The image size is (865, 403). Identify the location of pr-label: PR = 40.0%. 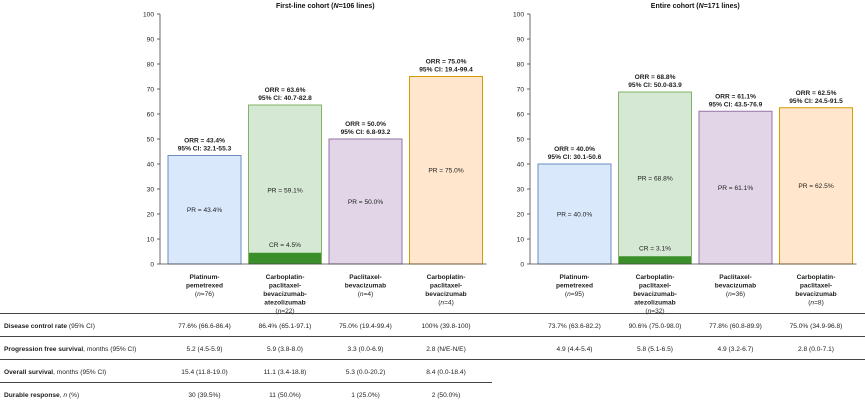
(575, 214).